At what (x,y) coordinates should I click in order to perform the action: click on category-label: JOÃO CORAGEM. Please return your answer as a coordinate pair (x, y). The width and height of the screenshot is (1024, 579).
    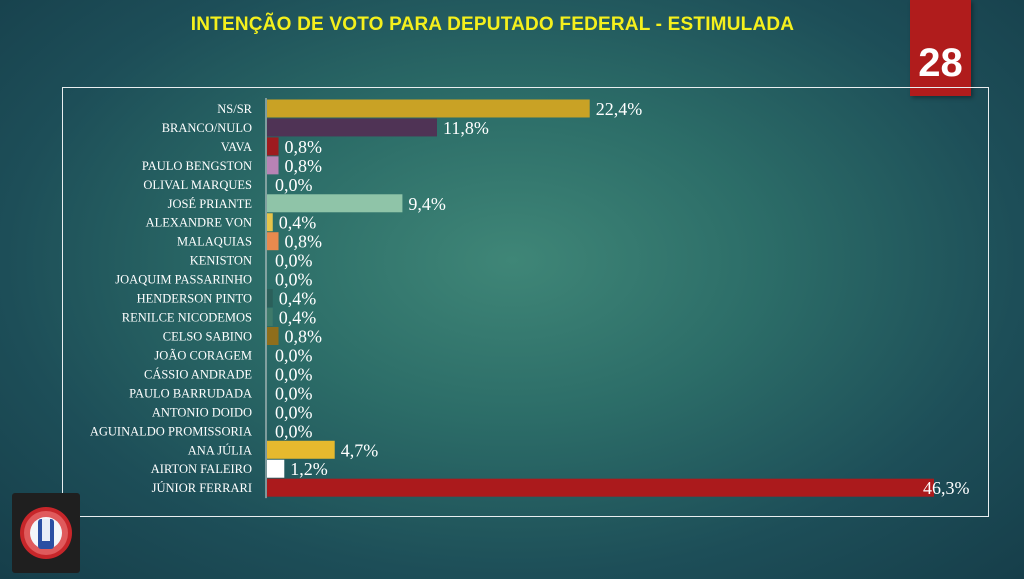
    Looking at the image, I should click on (203, 355).